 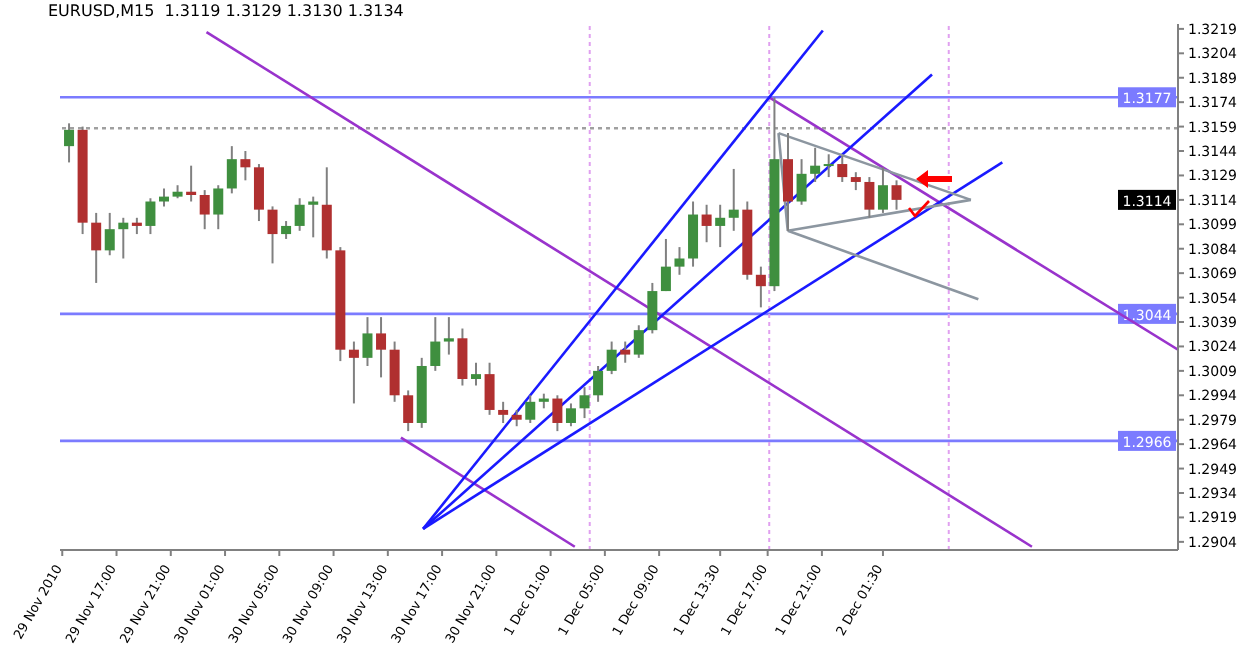 What do you see at coordinates (226, 11) in the screenshot?
I see `chart-title: EURUSD,M15 1.3119 1.3129 1.3130 1.3134` at bounding box center [226, 11].